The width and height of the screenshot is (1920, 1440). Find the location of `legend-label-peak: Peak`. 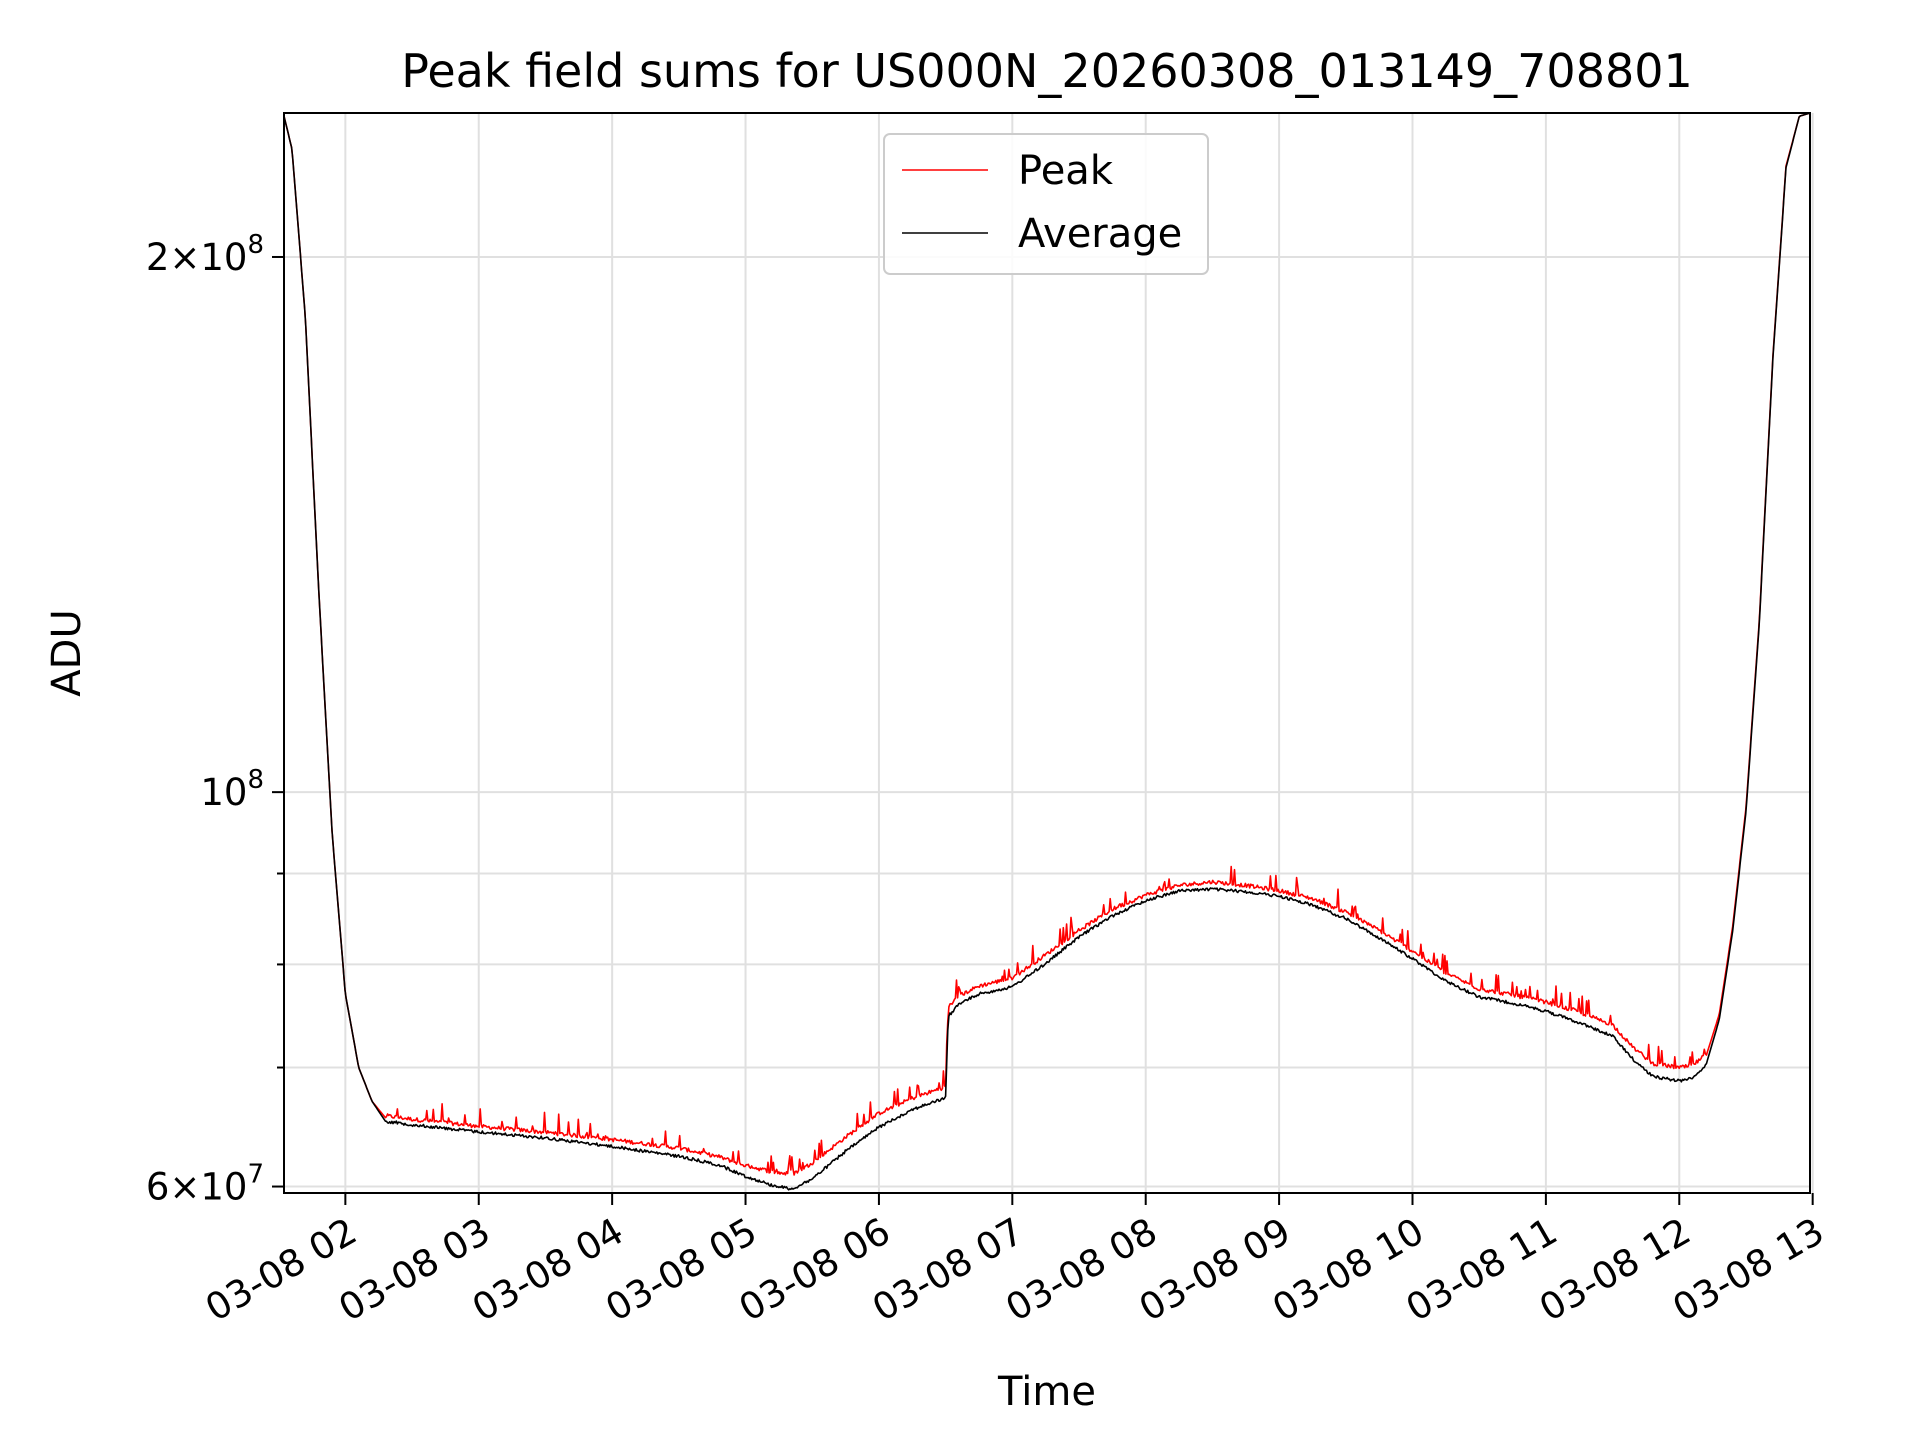

legend-label-peak: Peak is located at coordinates (1066, 171).